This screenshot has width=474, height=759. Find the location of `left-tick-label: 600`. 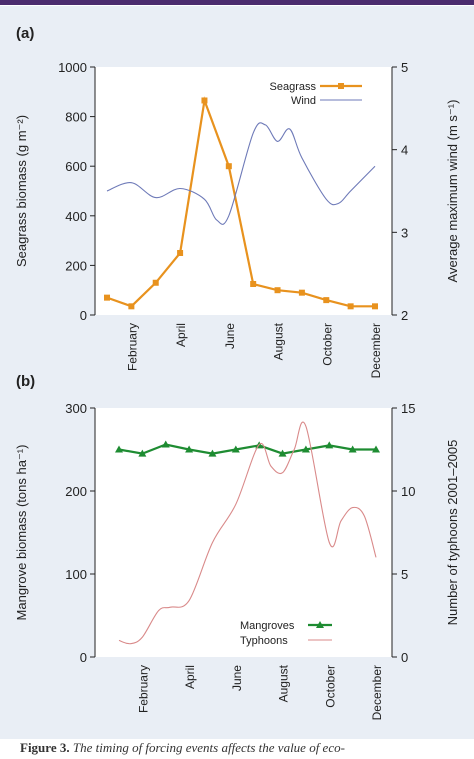

left-tick-label: 600 is located at coordinates (76, 166).